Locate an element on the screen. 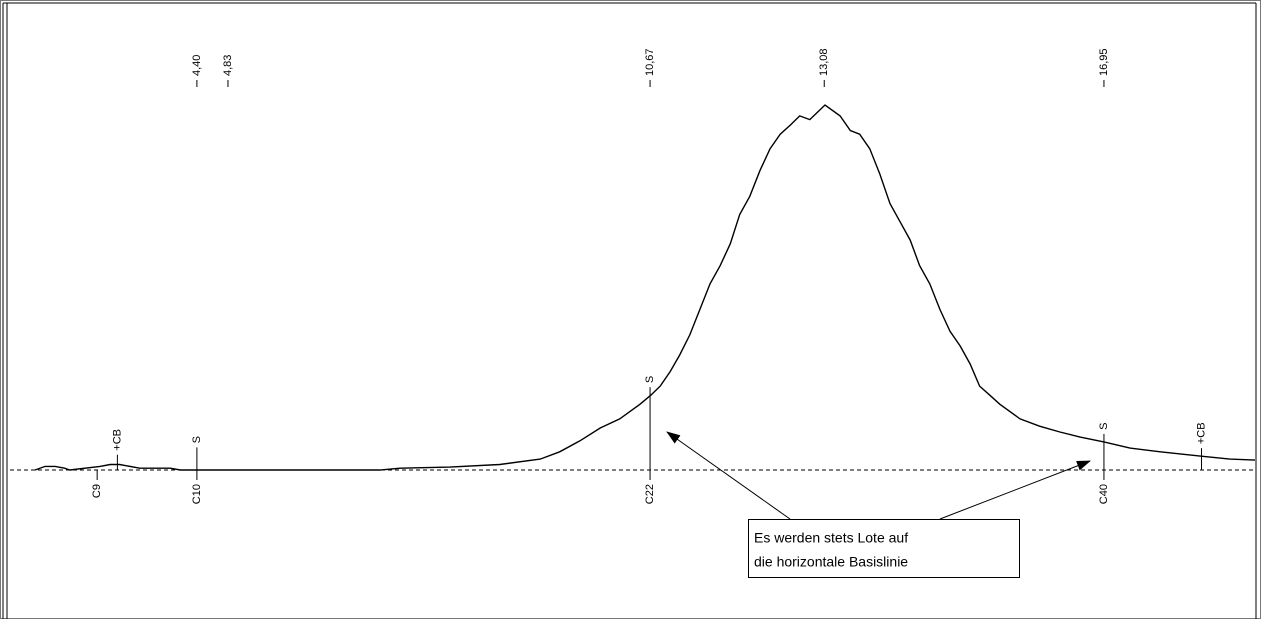 The image size is (1261, 619). retention-label: 13,08 is located at coordinates (824, 62).